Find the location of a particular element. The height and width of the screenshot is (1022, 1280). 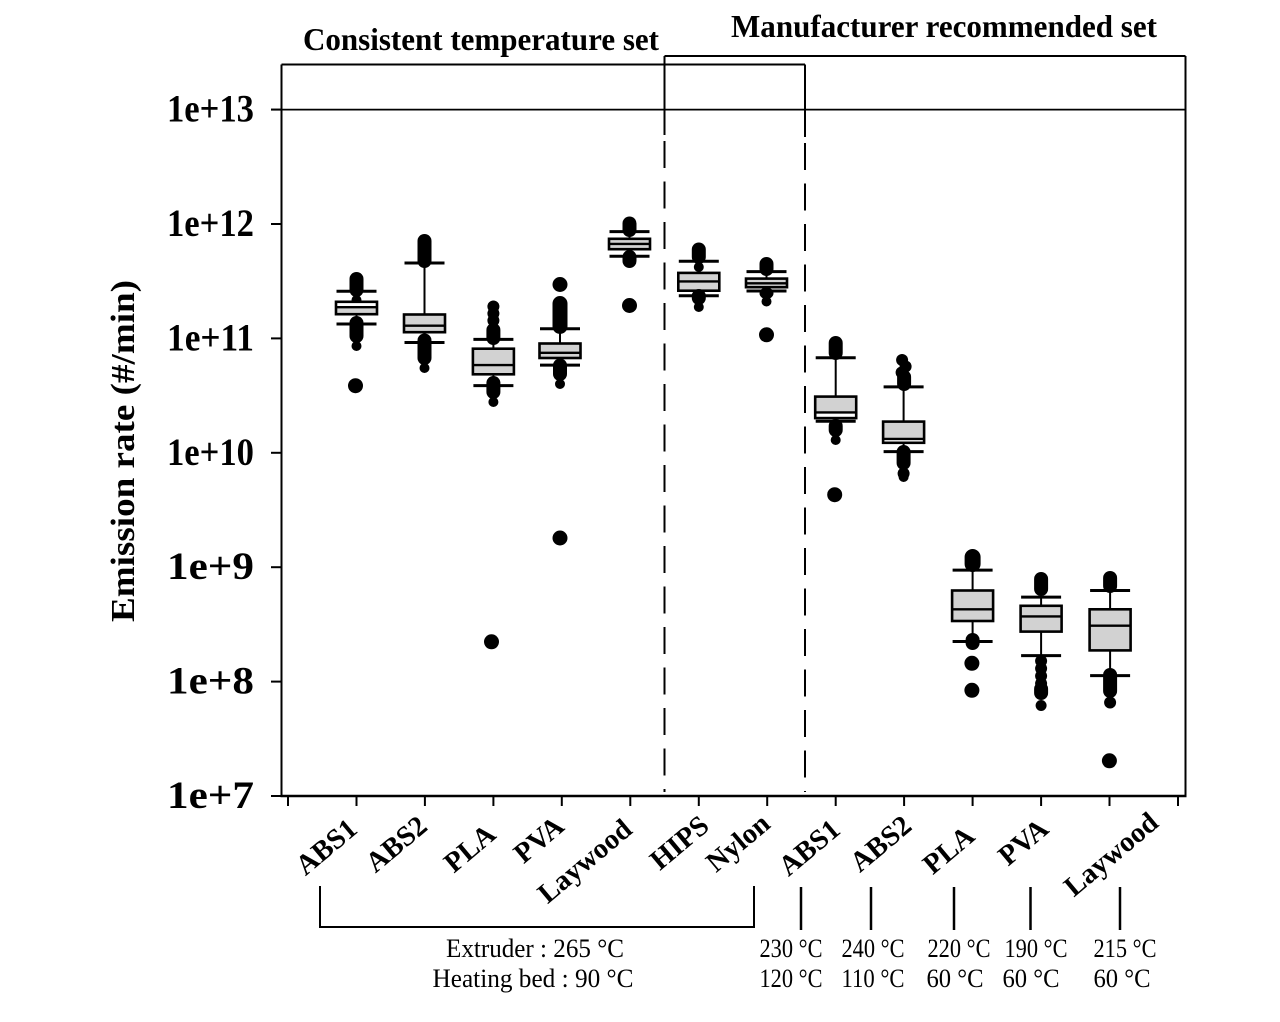

svg-text: 1e+10 is located at coordinates (210, 452).